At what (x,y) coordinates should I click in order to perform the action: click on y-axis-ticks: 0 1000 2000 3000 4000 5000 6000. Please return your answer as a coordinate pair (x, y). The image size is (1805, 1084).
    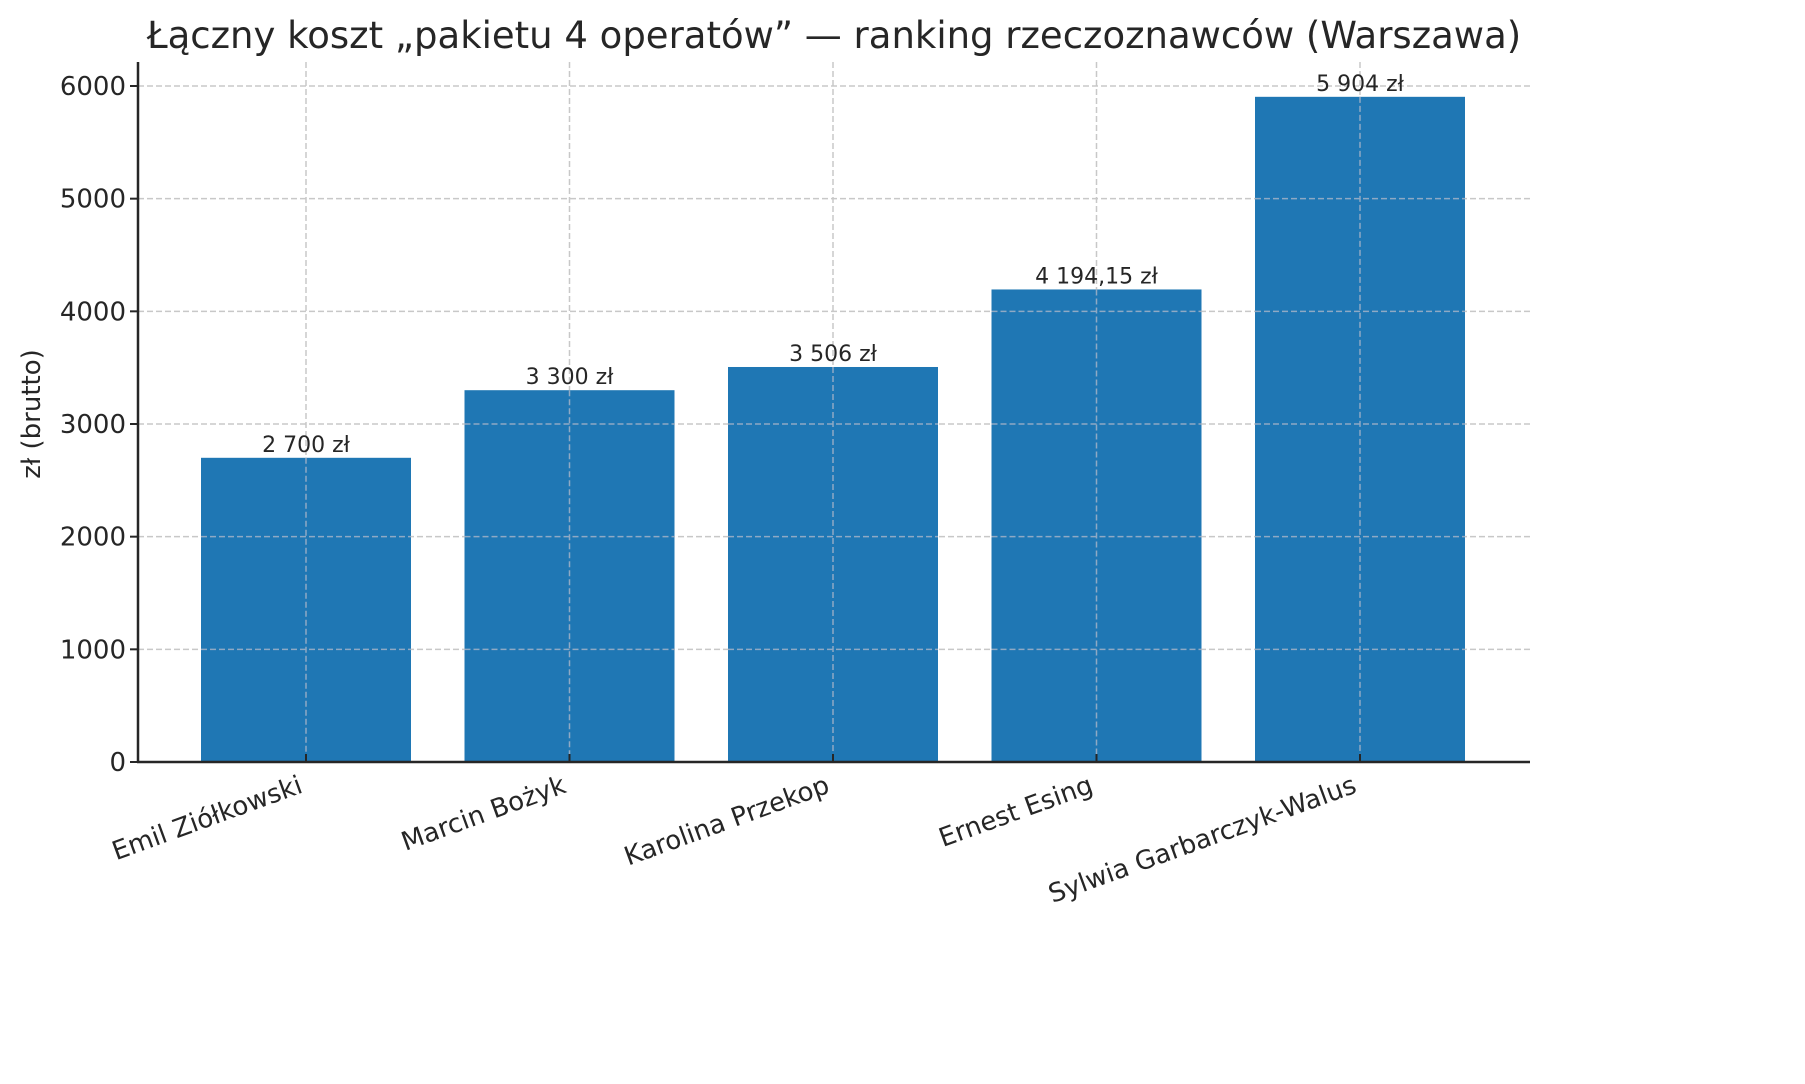
    Looking at the image, I should click on (99, 425).